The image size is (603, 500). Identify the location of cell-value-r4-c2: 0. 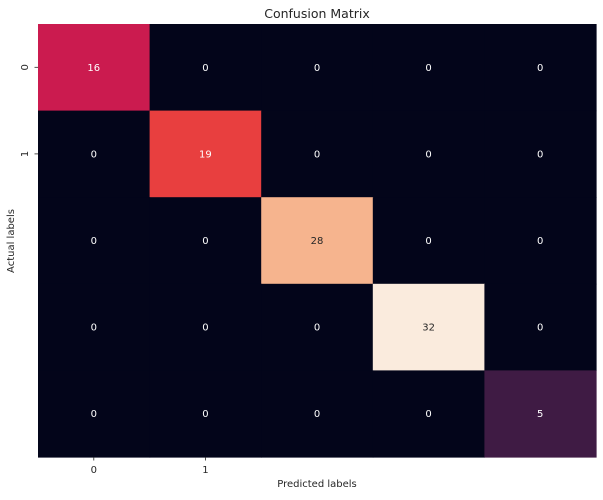
(317, 414).